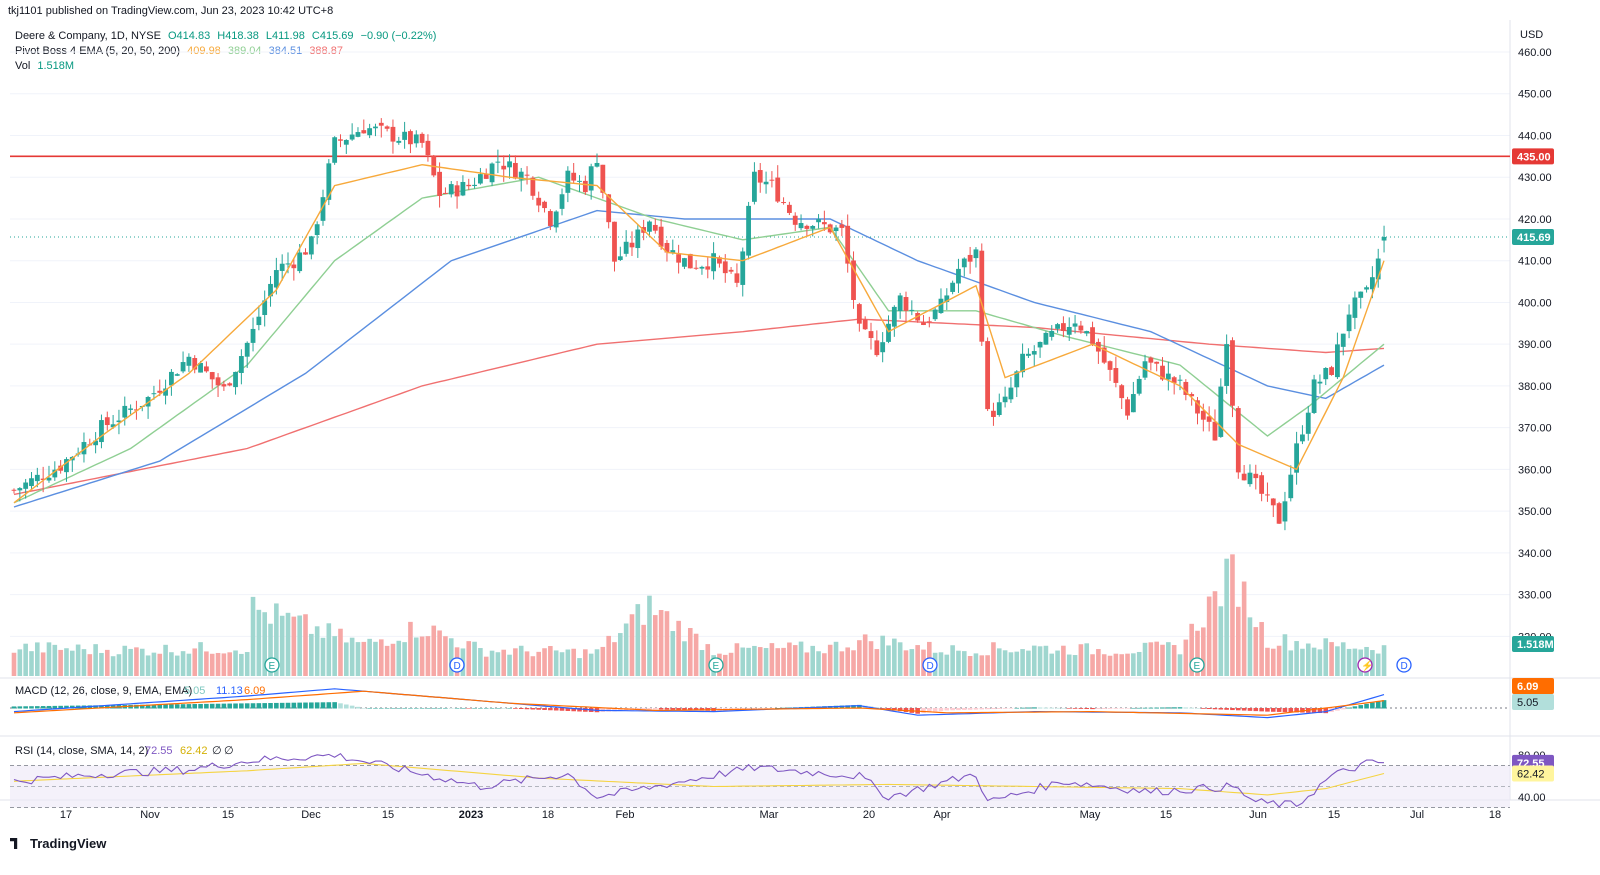  I want to click on time-tick-label: Jun, so click(1258, 815).